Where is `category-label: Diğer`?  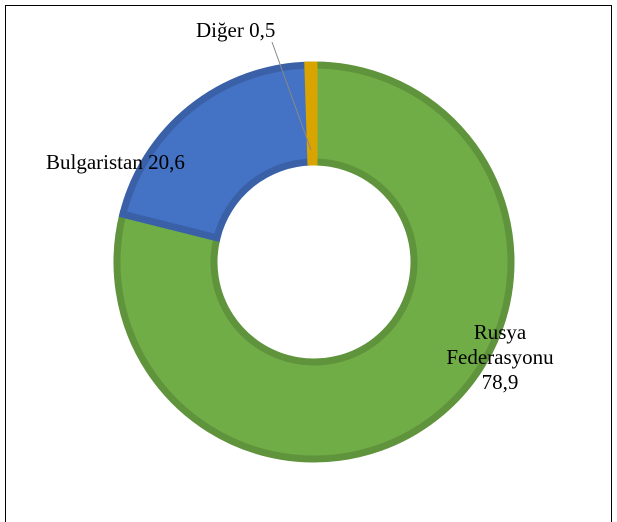
category-label: Diğer is located at coordinates (220, 30).